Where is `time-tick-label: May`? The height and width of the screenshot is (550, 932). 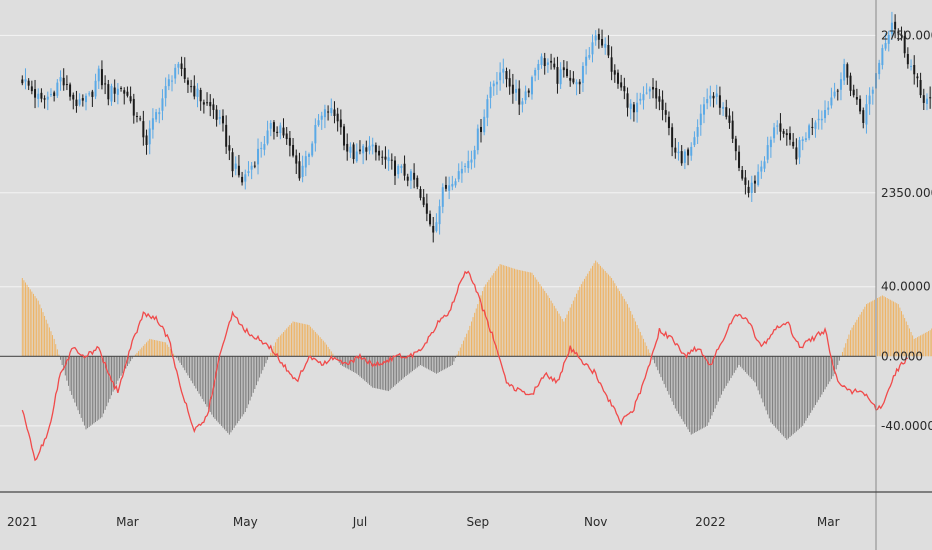 time-tick-label: May is located at coordinates (245, 522).